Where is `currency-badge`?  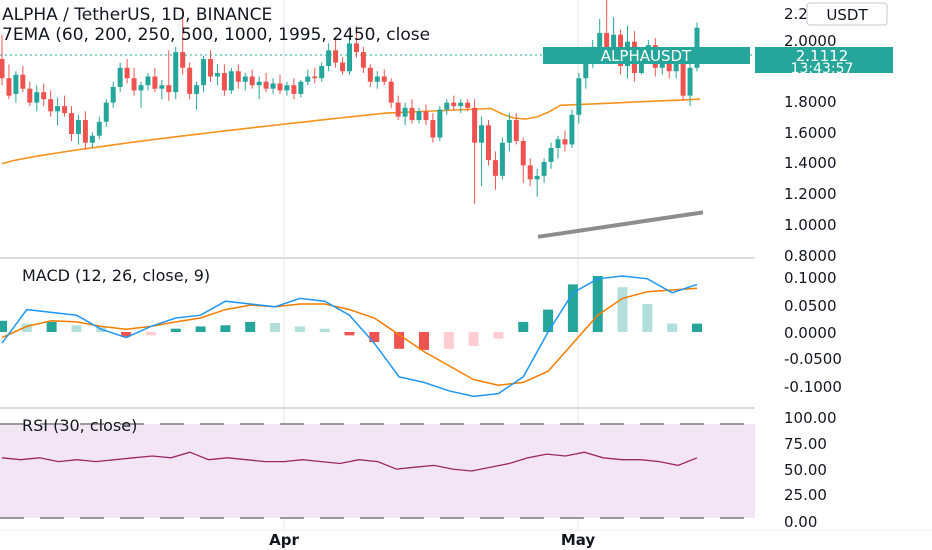
currency-badge is located at coordinates (847, 14).